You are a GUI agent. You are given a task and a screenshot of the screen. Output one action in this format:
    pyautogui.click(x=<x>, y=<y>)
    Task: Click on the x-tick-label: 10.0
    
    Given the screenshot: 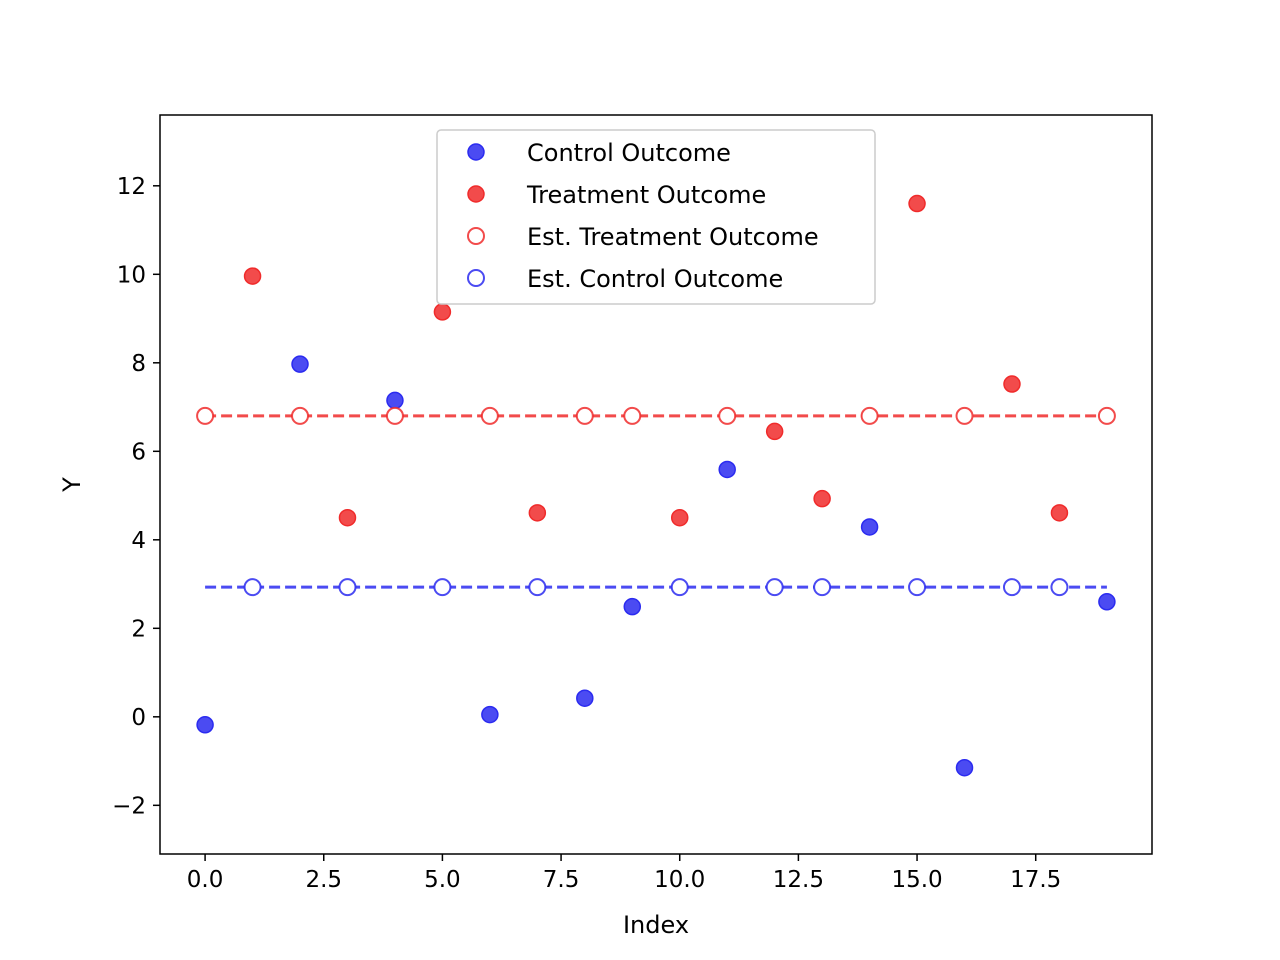 What is the action you would take?
    pyautogui.click(x=679, y=880)
    